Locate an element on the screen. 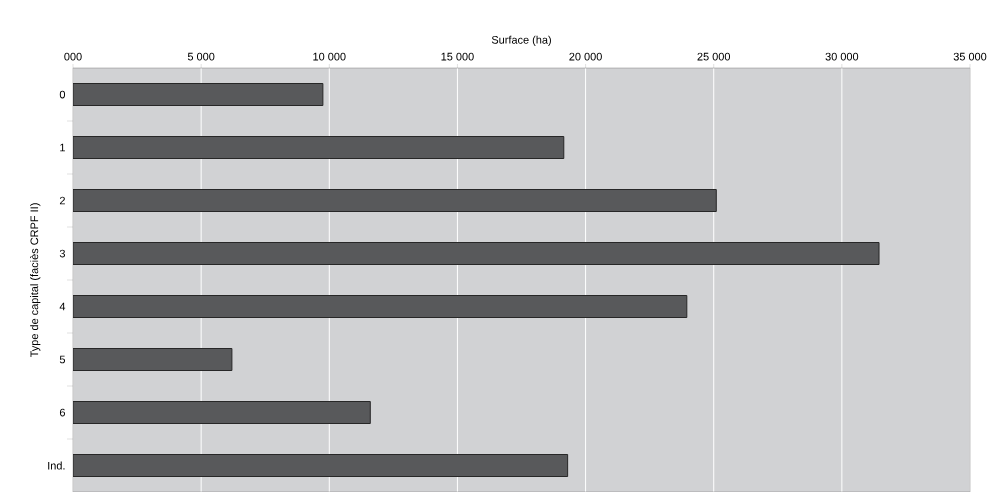 This screenshot has height=492, width=1006. y-axis-title: Type de capital (faciès CRPF II) is located at coordinates (35, 280).